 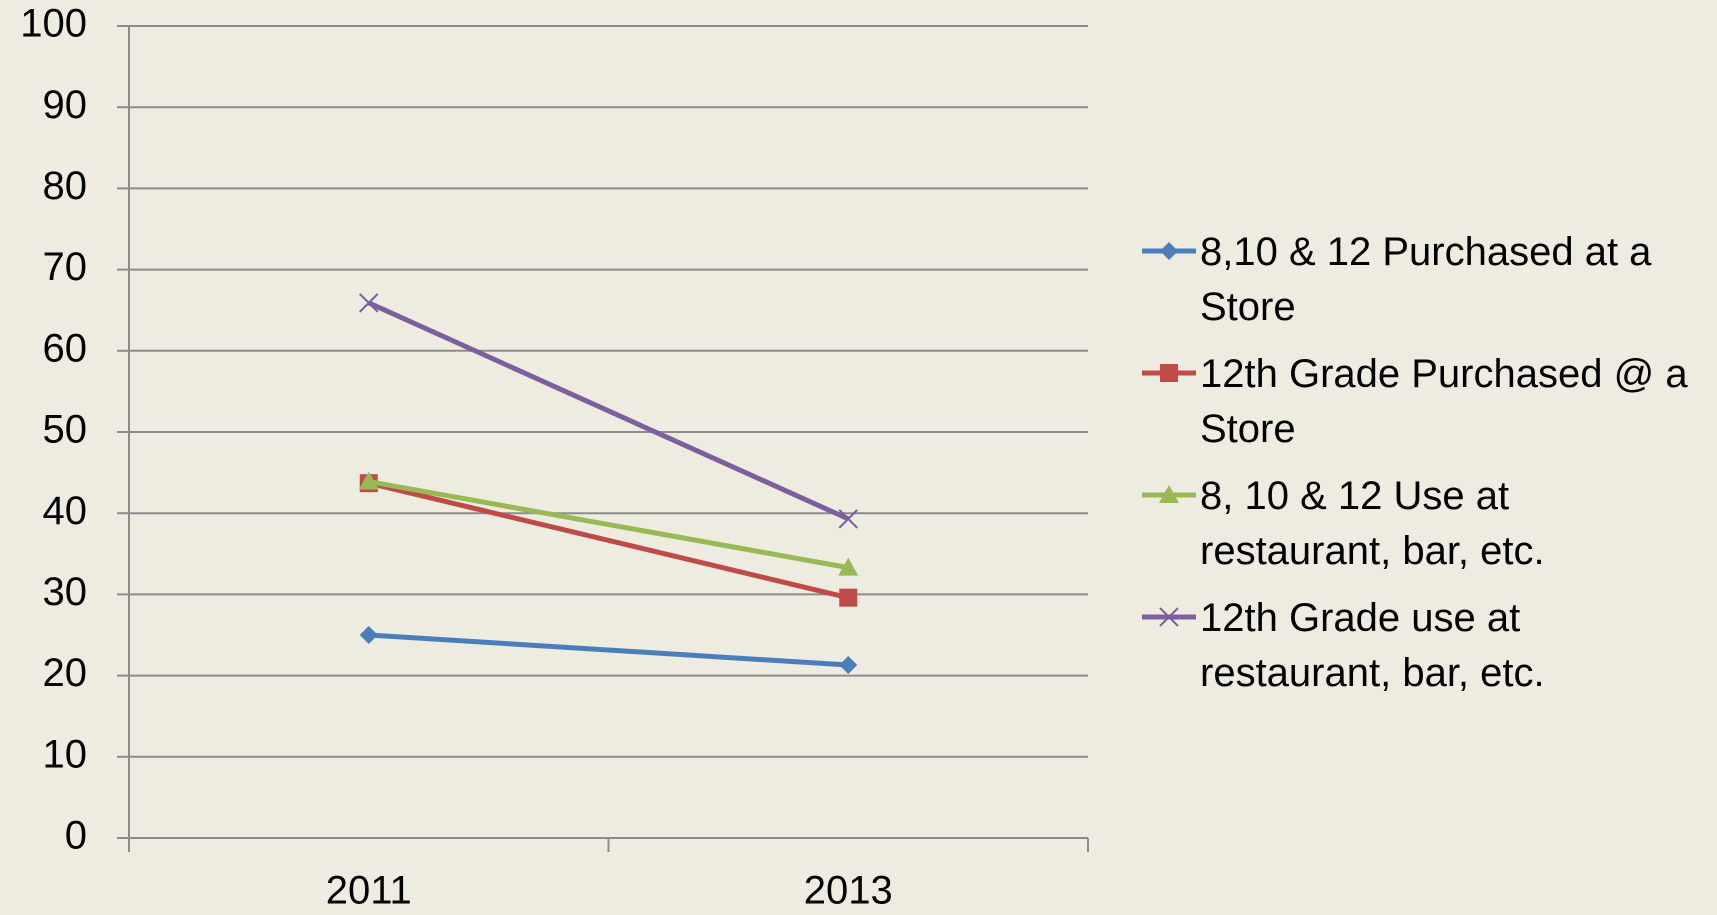 What do you see at coordinates (848, 891) in the screenshot?
I see `x-tick-label: 2013` at bounding box center [848, 891].